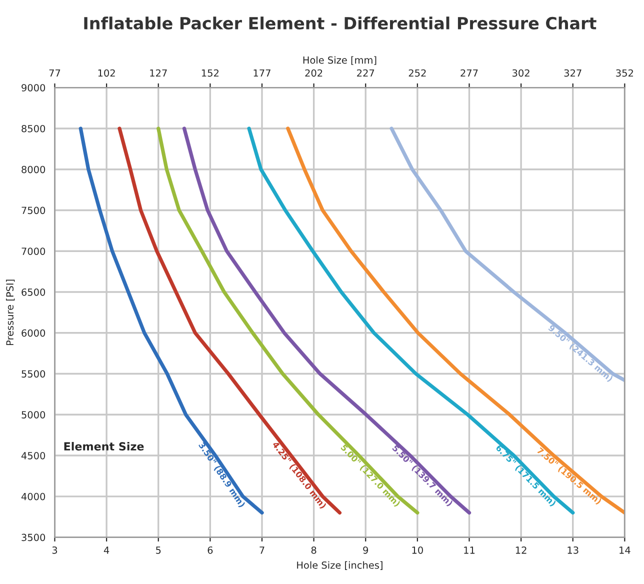 Image resolution: width=644 pixels, height=584 pixels. What do you see at coordinates (625, 550) in the screenshot?
I see `x-tick-label: 14` at bounding box center [625, 550].